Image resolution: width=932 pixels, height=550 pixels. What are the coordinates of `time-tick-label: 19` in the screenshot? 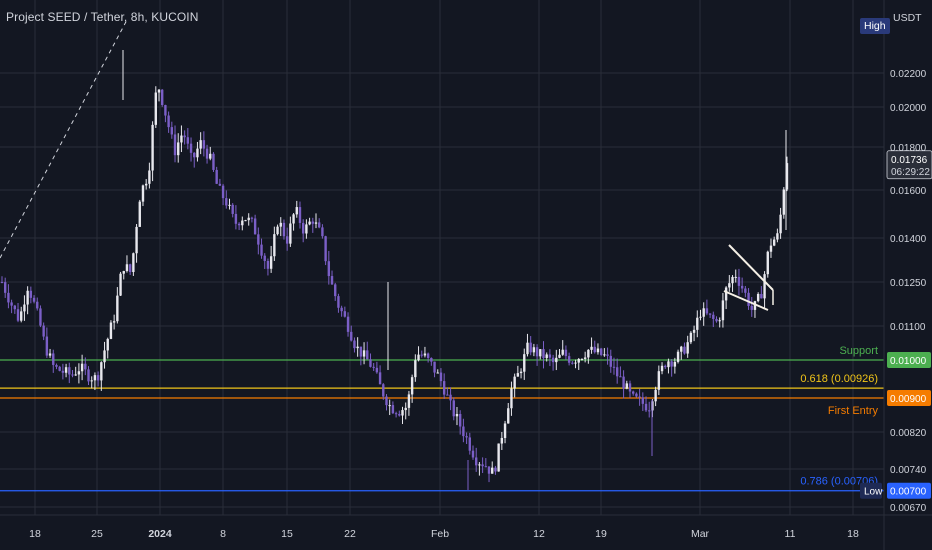 It's located at (601, 534).